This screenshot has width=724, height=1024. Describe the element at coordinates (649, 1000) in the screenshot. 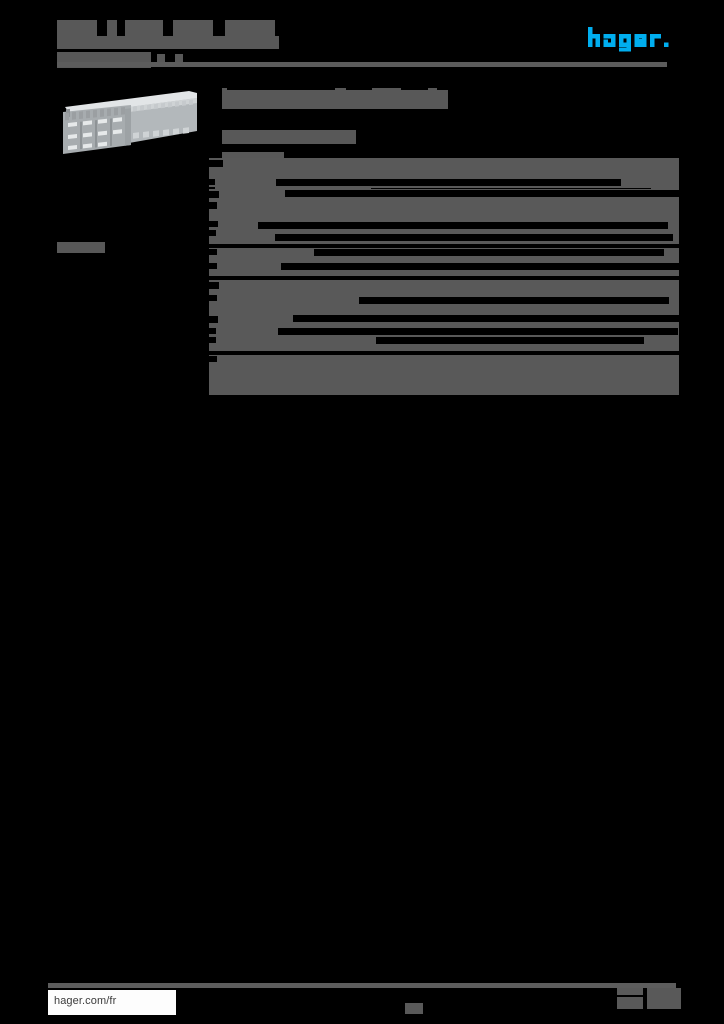

I see `footer-page-number` at that location.